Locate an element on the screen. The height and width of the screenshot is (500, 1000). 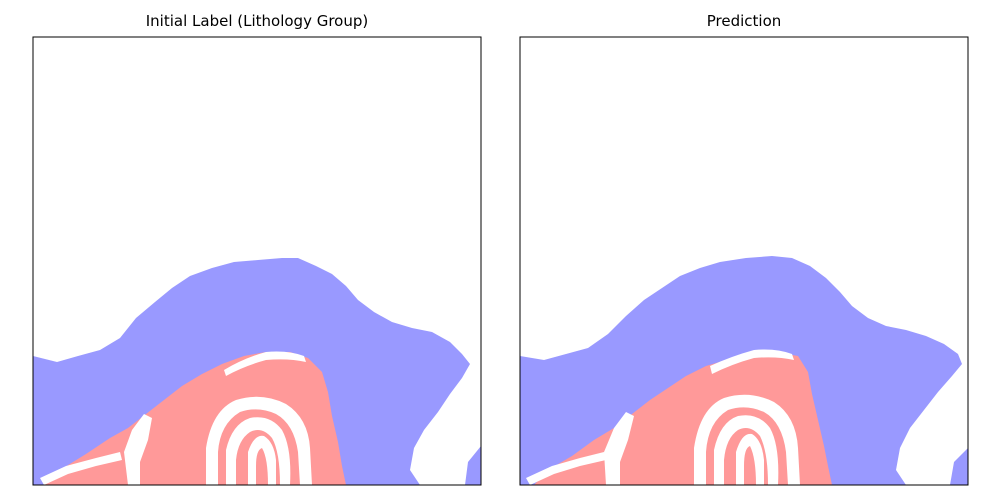
panel-title-initial-label: Initial Label (Lithology Group) is located at coordinates (257, 21).